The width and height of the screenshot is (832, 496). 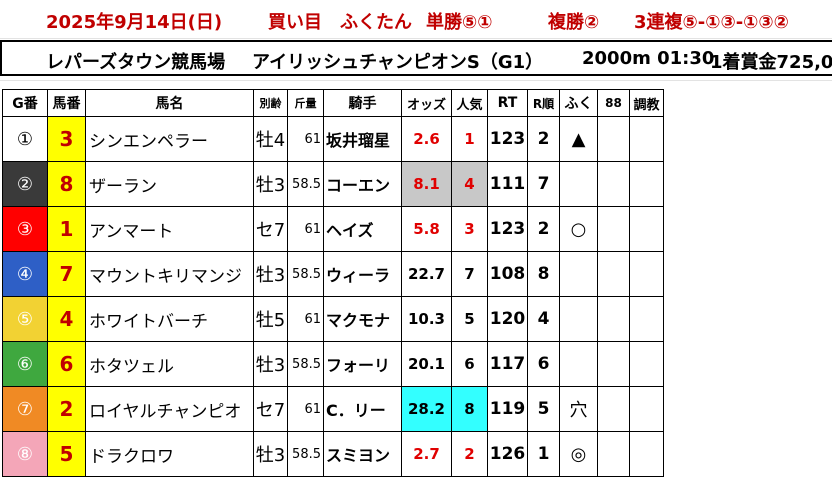 I want to click on gate-cell: ③, so click(x=25, y=229).